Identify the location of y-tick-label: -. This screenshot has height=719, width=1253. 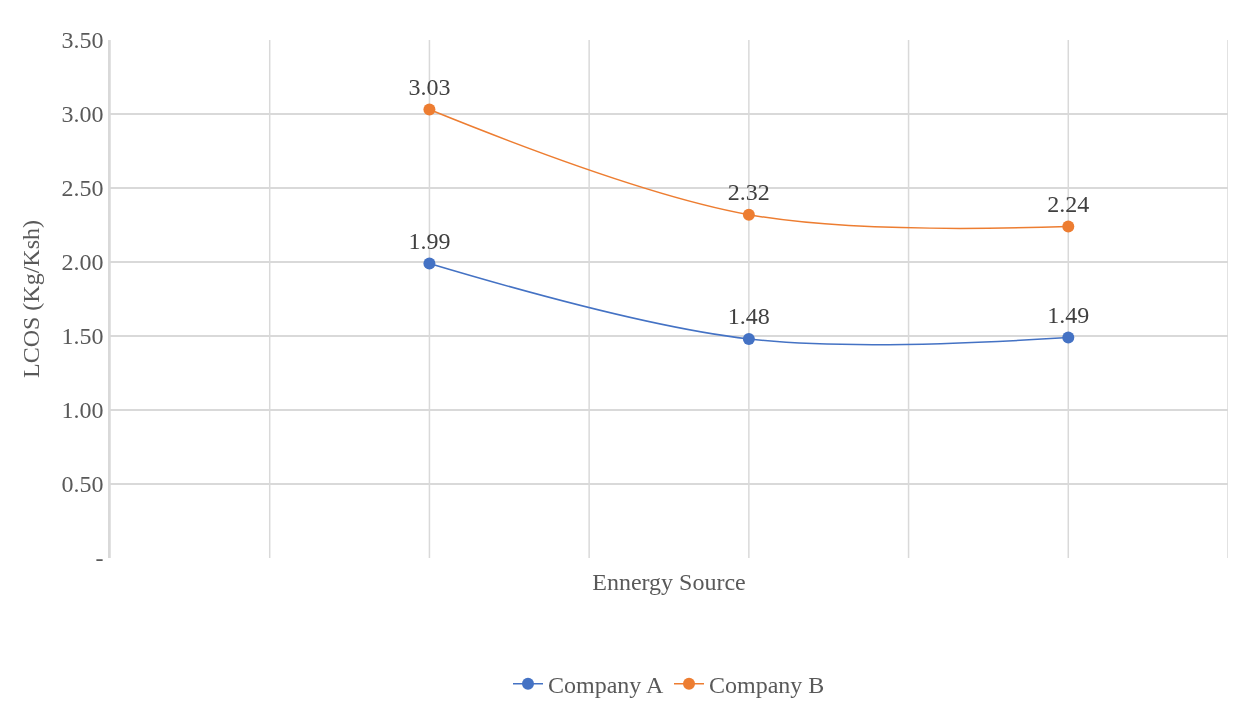
(99, 558).